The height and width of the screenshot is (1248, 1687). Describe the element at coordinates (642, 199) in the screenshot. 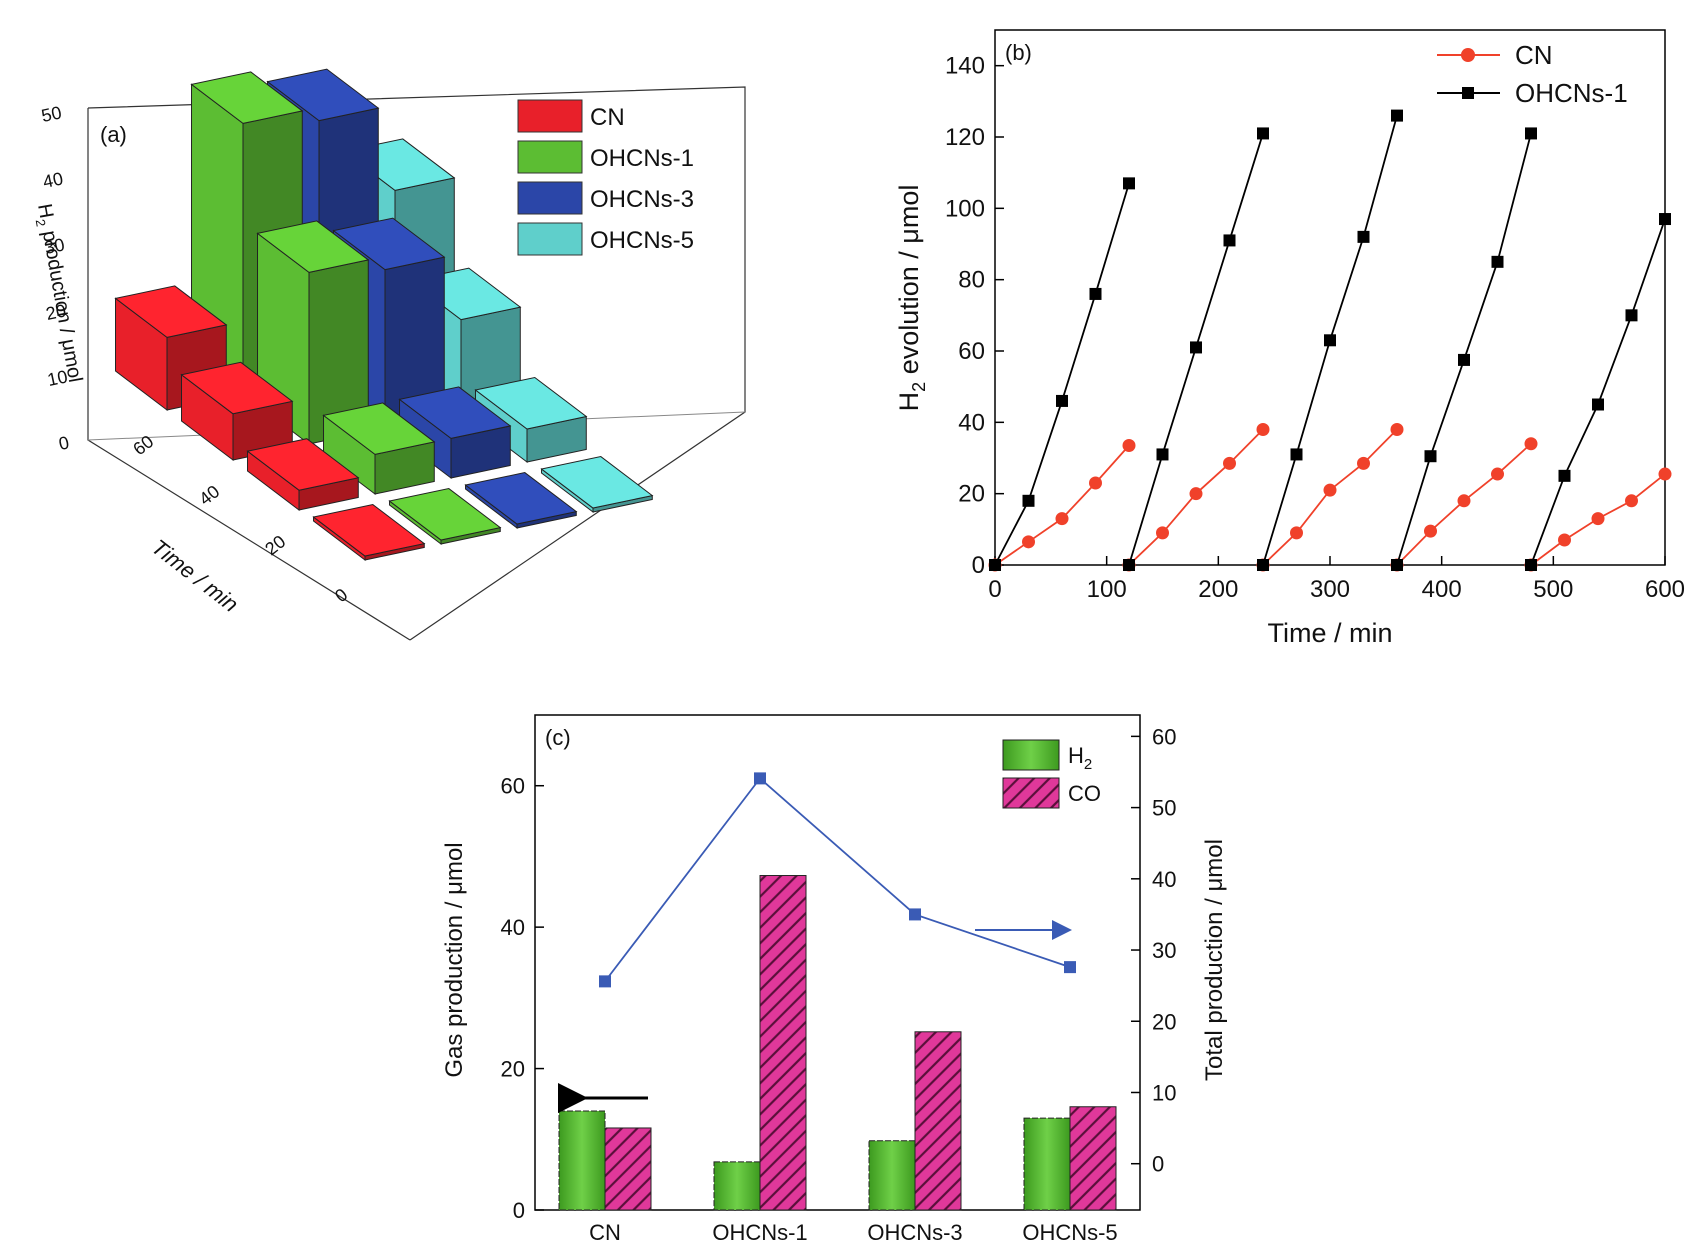

I see `panel-a-legend-label: OHCNs-3` at that location.